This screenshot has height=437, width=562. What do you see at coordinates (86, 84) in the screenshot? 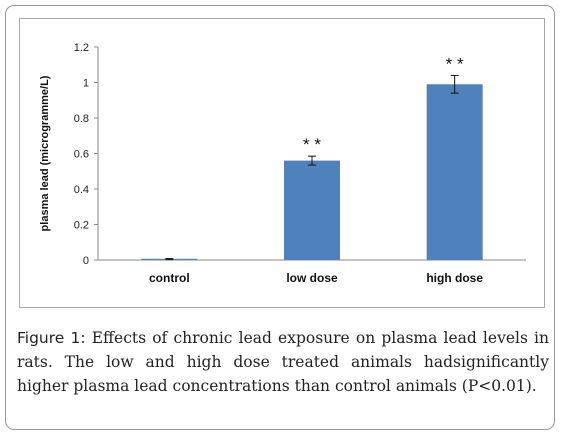
I see `y-tick-label: 1` at bounding box center [86, 84].